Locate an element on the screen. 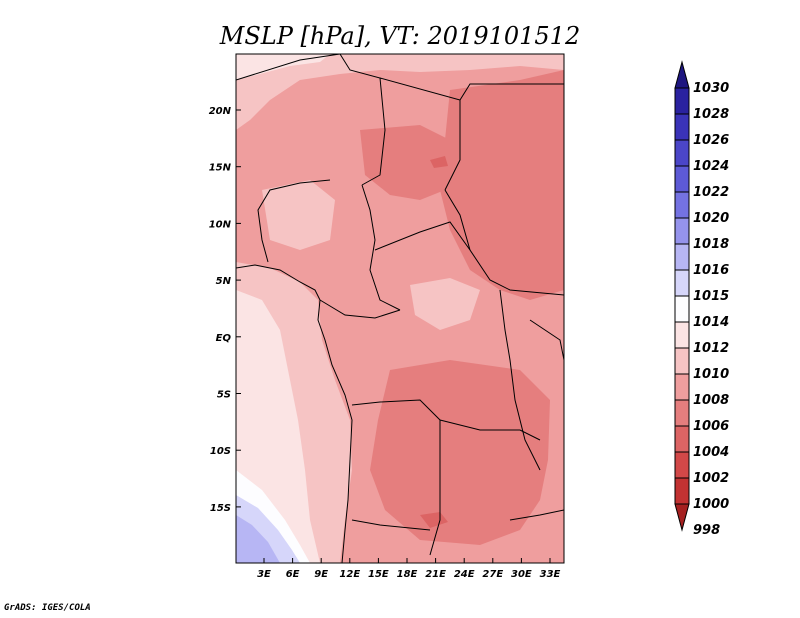 This screenshot has width=800, height=618. map-title: MSLP [hPa], VT: 2019101512 is located at coordinates (399, 36).